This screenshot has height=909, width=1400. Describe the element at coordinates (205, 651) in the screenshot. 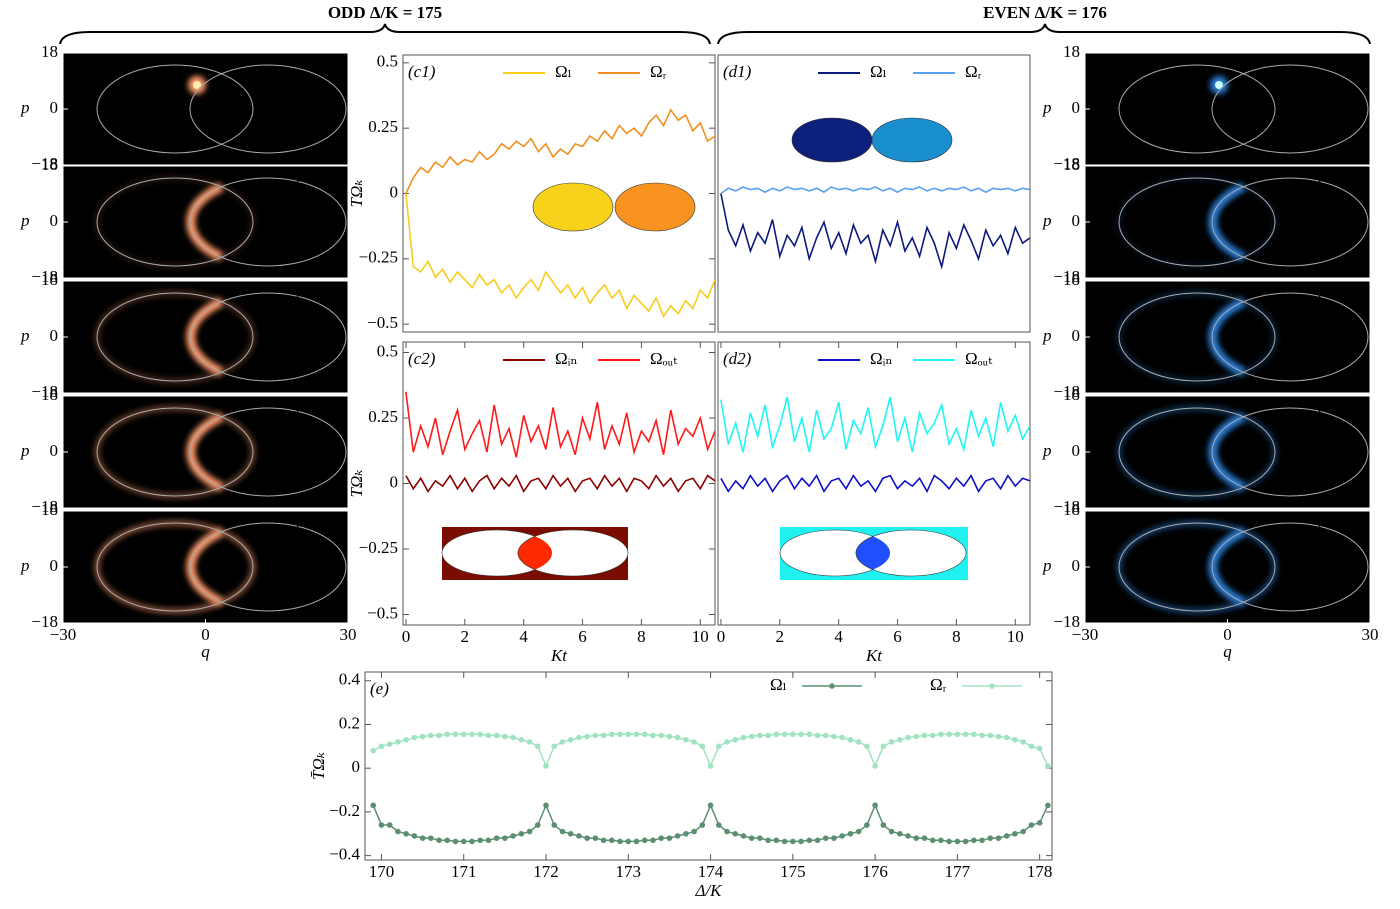

I see `q-label: q` at that location.